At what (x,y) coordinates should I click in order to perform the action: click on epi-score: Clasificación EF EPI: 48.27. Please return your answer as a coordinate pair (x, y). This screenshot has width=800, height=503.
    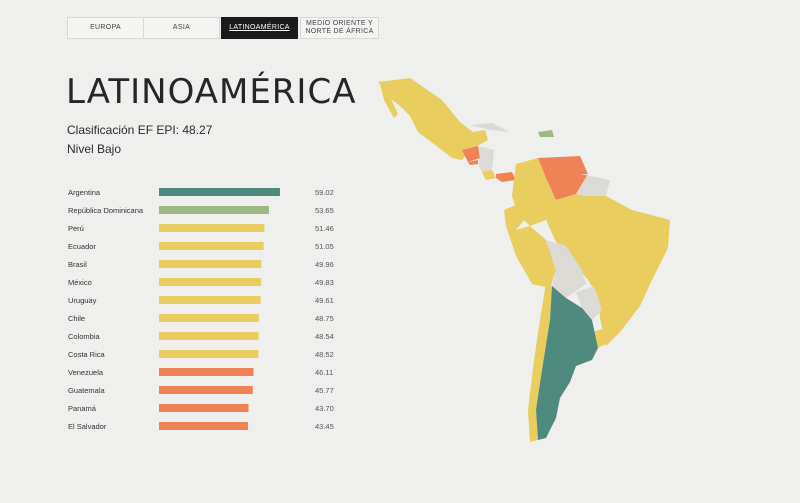
    Looking at the image, I should click on (140, 130).